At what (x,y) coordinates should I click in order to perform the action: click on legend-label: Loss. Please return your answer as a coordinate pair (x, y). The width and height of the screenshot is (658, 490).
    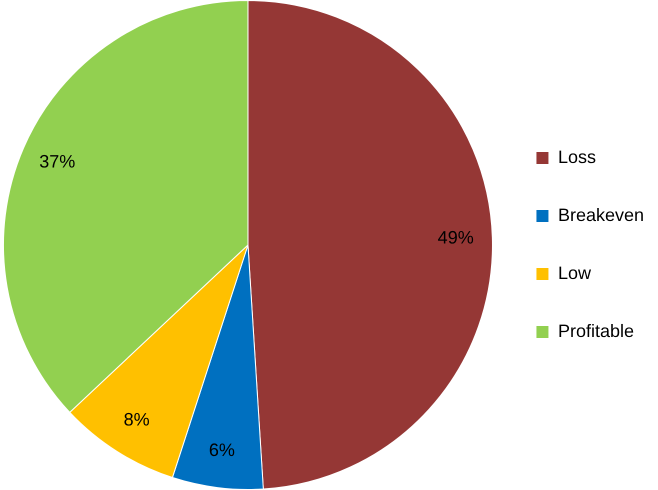
    Looking at the image, I should click on (577, 156).